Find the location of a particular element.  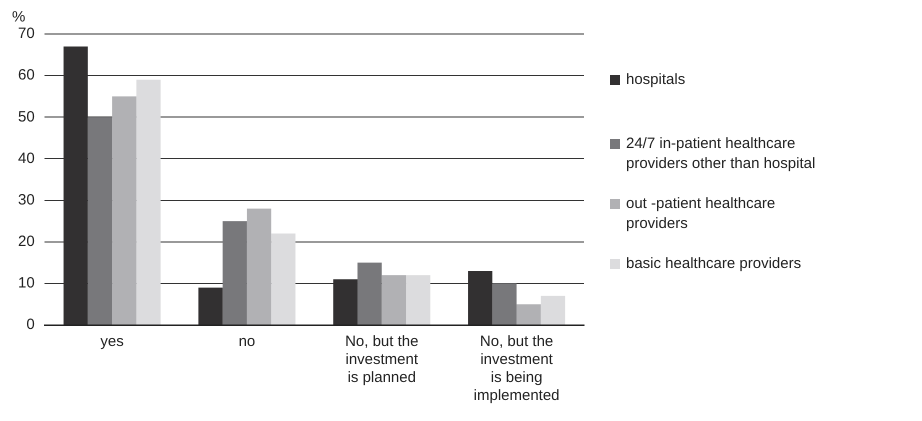

legend-label: 24/7 in-patient healthcare providers other than hospital is located at coordinates (721, 154).